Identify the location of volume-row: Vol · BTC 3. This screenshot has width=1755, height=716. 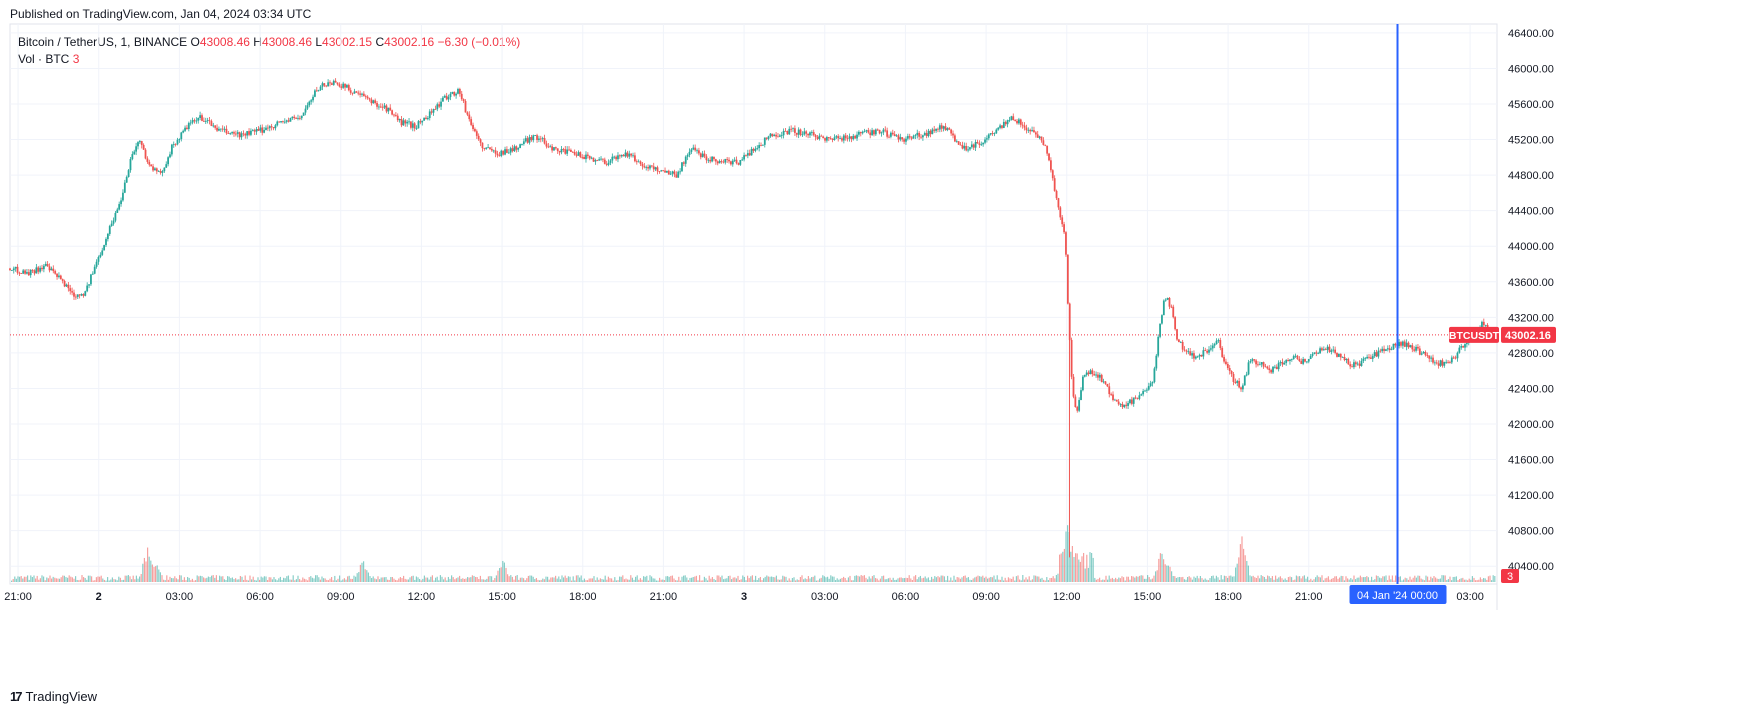
(269, 59).